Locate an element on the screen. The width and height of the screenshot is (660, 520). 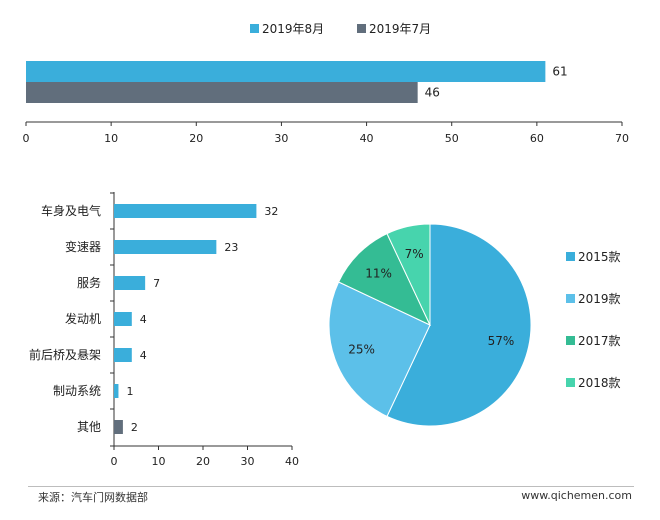
bar-其他 is located at coordinates (118, 427).